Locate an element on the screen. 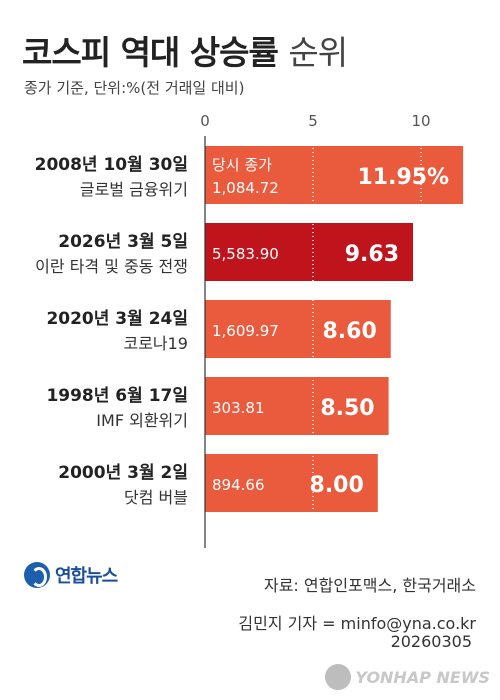 Image resolution: width=500 pixels, height=700 pixels. tick-label: 10 is located at coordinates (420, 121).